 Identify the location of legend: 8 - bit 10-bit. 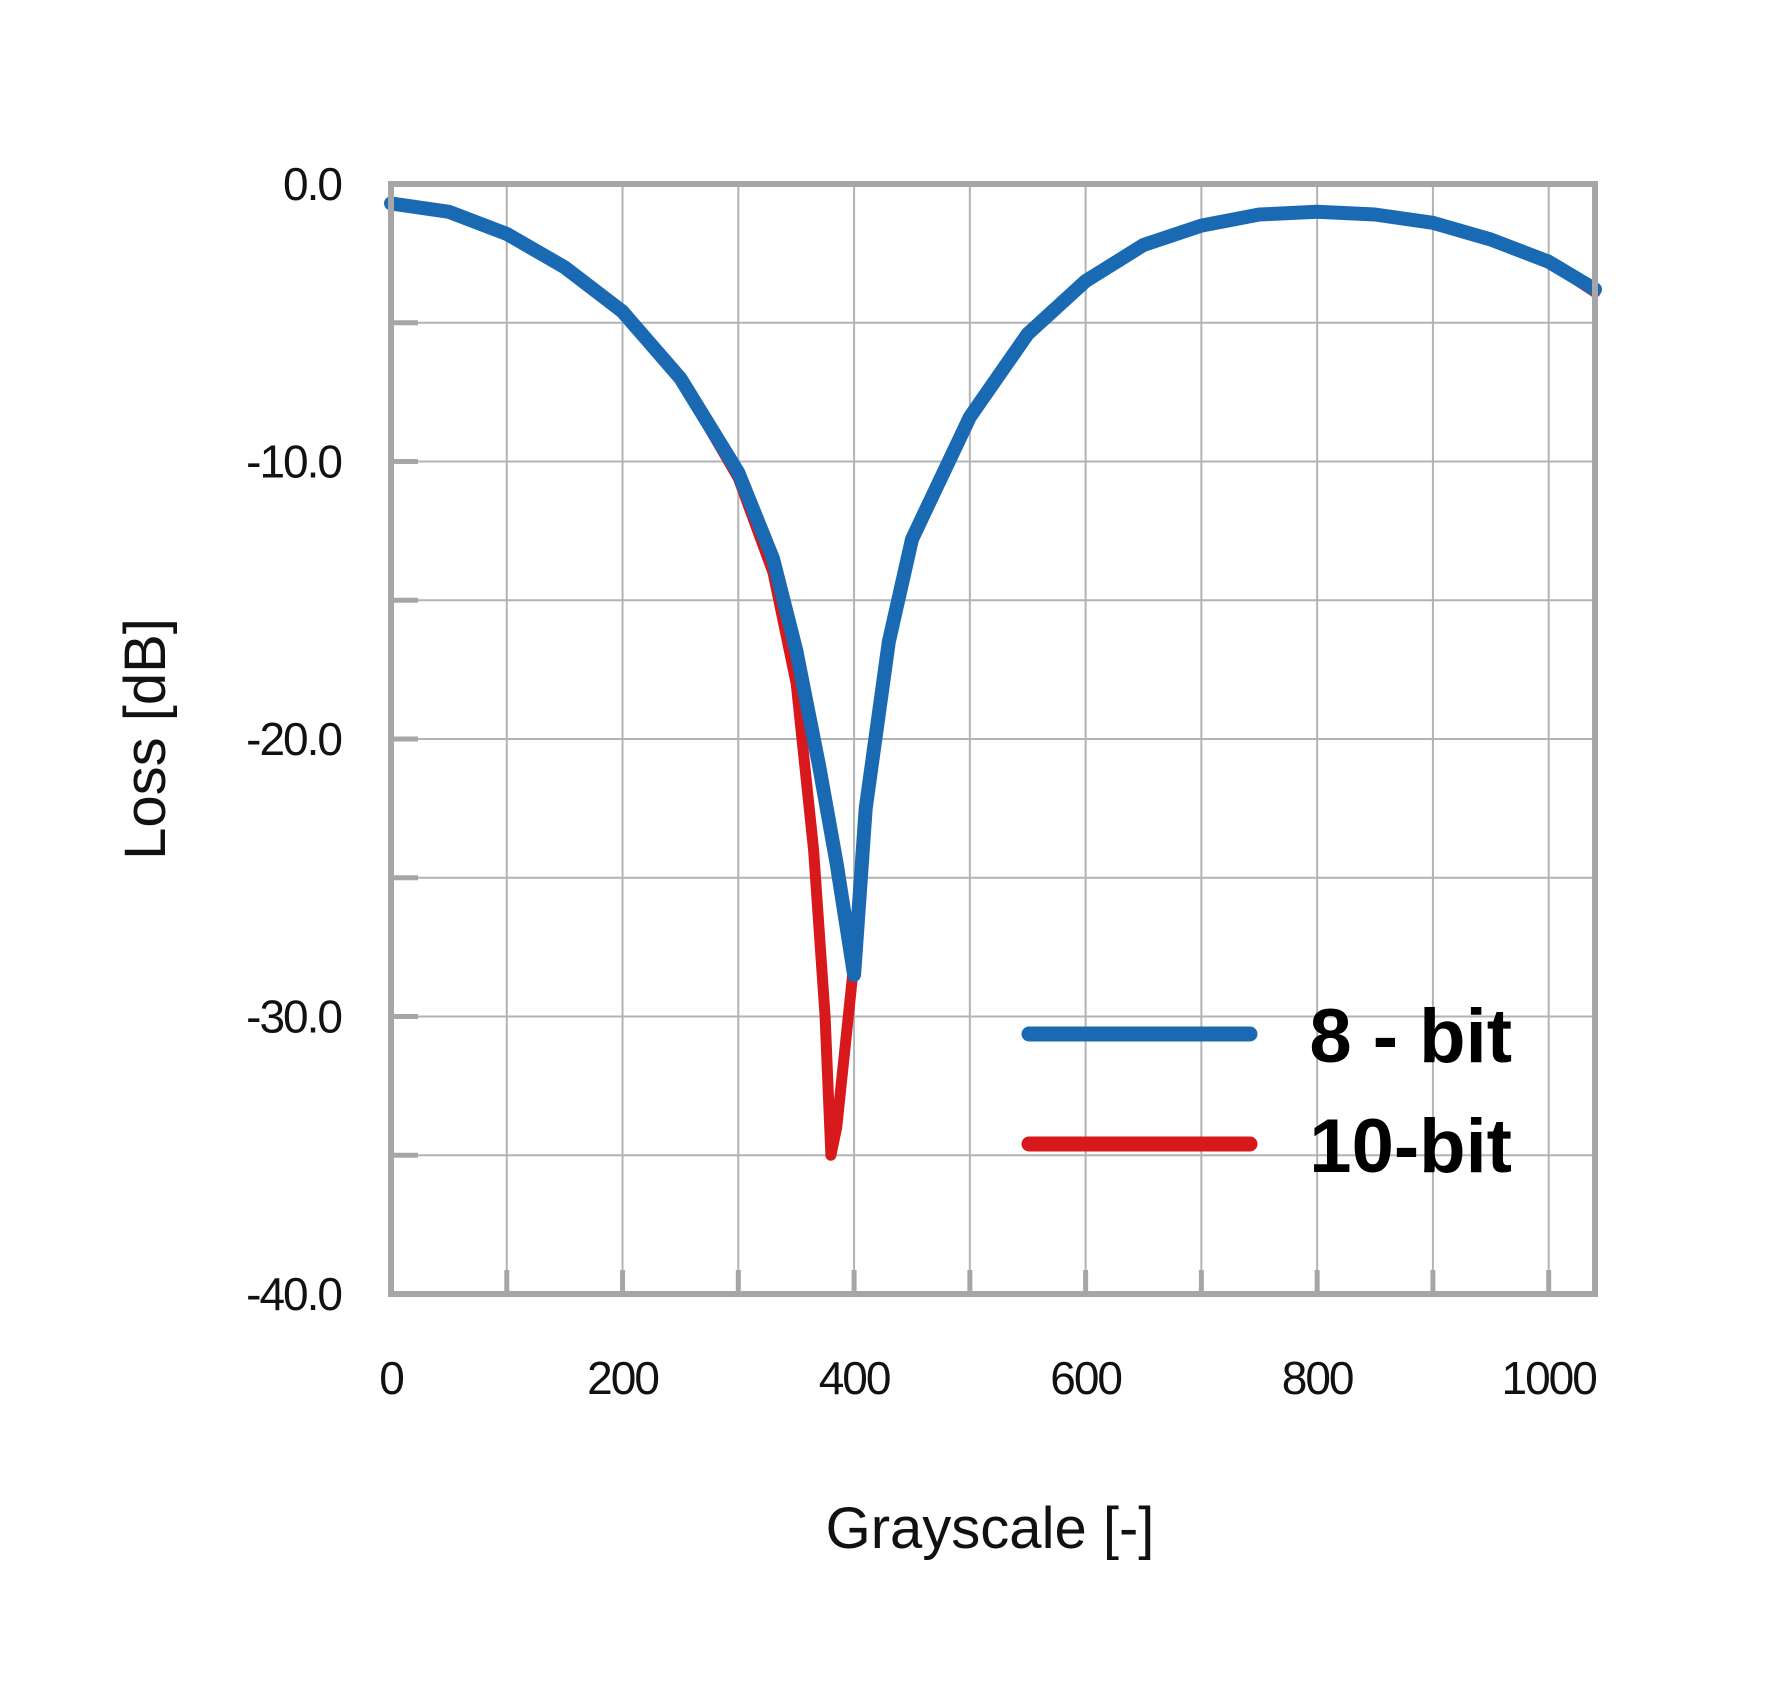
(1266, 1091).